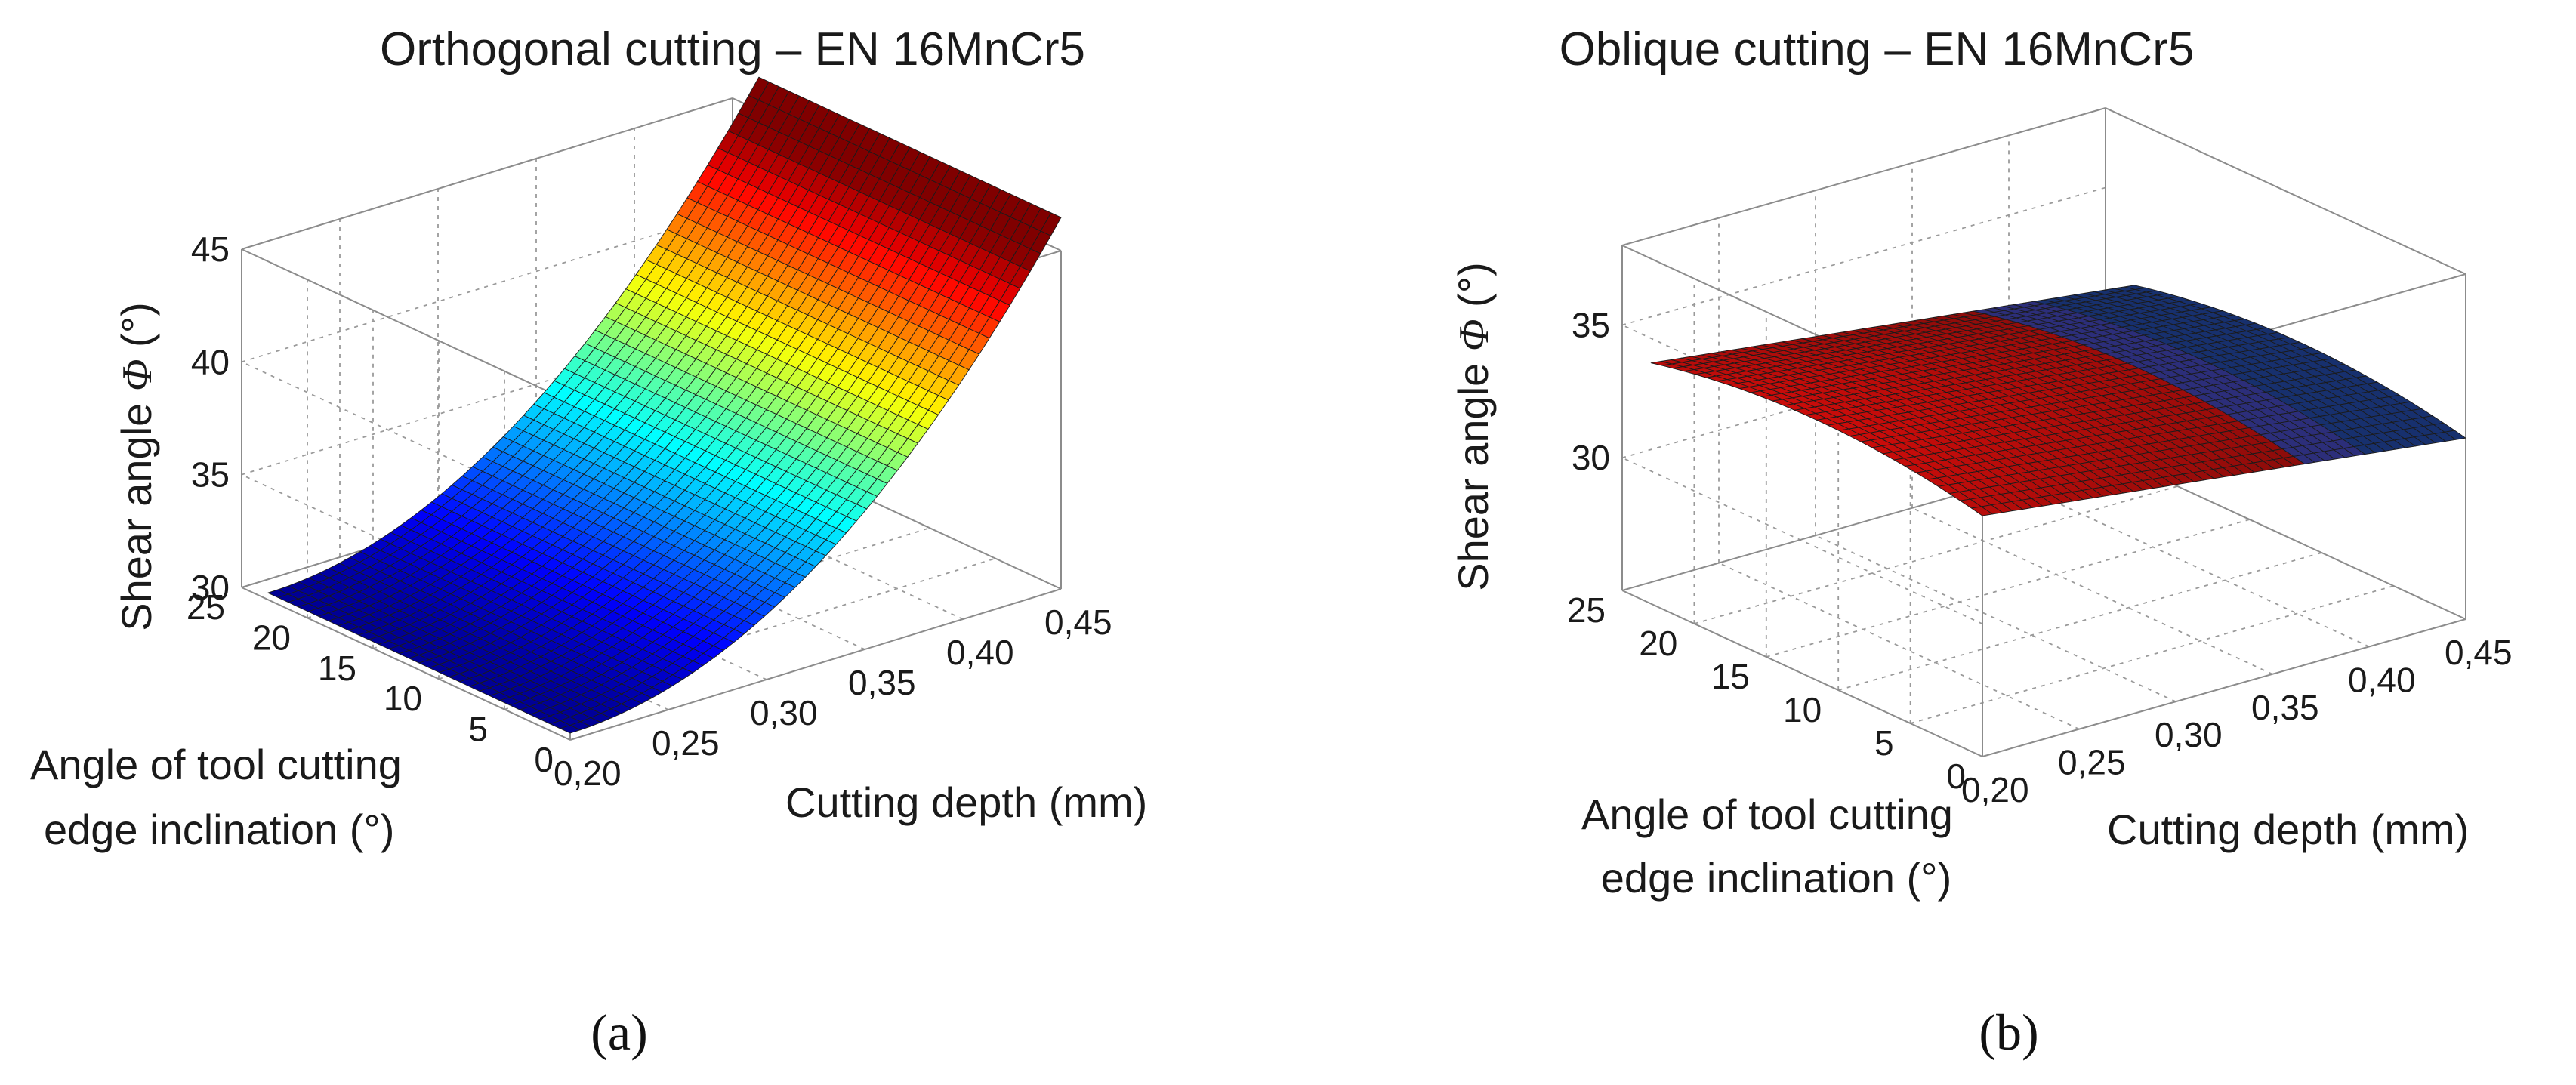 This screenshot has height=1085, width=2576. I want to click on z-tick-label: 45, so click(210, 249).